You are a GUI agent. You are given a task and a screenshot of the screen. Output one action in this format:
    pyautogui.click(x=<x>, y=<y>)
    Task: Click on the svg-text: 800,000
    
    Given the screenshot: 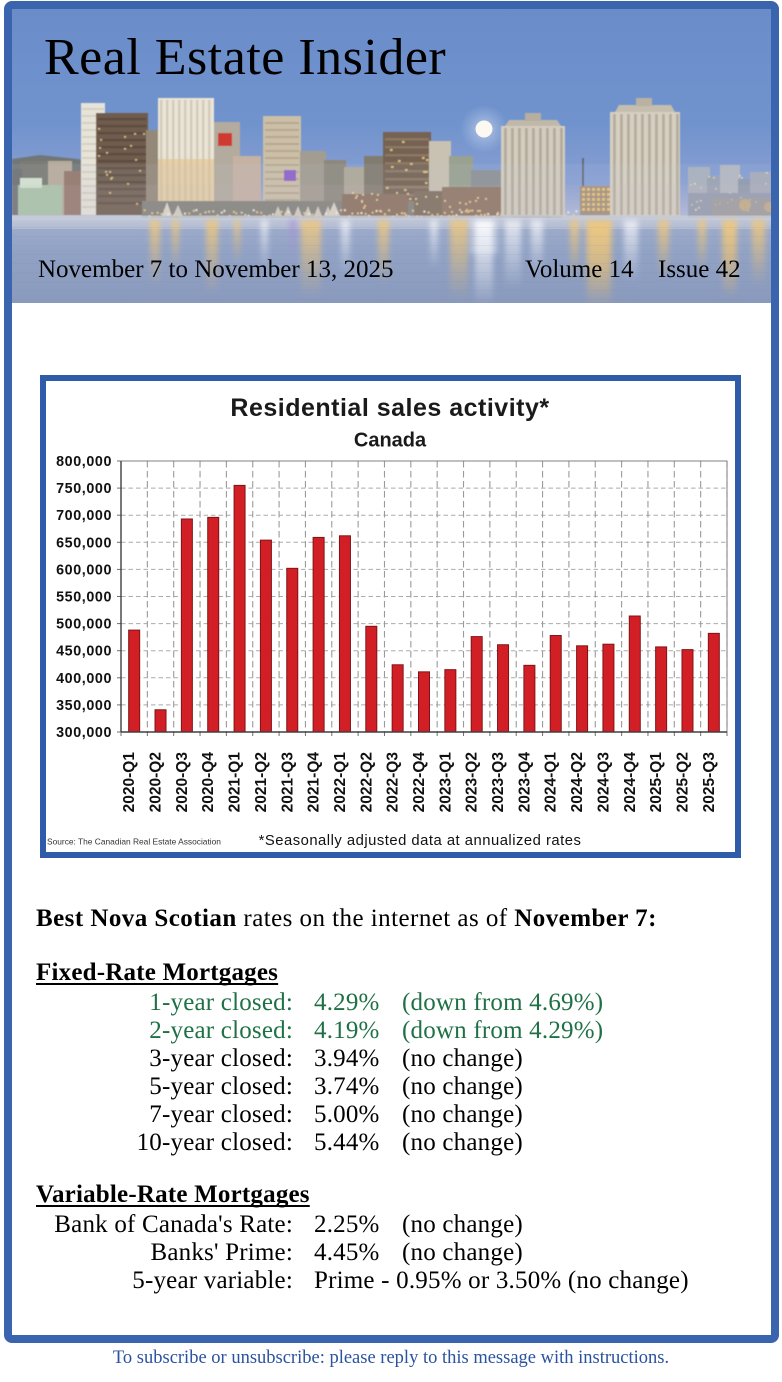 What is the action you would take?
    pyautogui.click(x=84, y=462)
    